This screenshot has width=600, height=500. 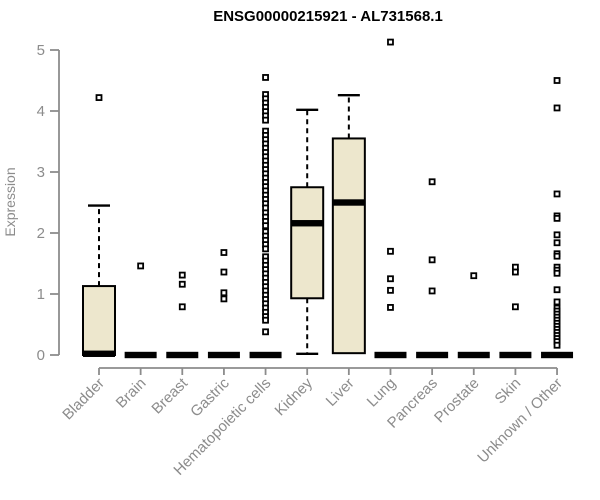 I want to click on y-tick-label: 2, so click(x=41, y=233).